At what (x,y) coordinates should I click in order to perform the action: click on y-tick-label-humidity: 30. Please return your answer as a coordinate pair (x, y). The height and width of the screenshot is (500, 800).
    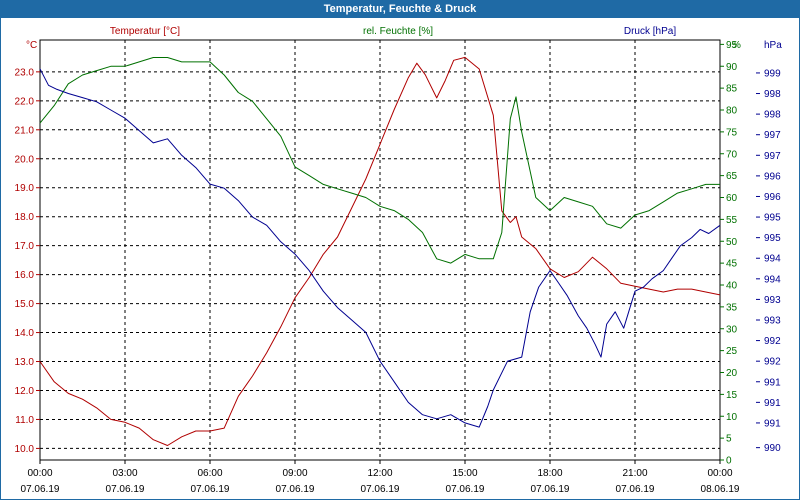
    Looking at the image, I should click on (732, 329).